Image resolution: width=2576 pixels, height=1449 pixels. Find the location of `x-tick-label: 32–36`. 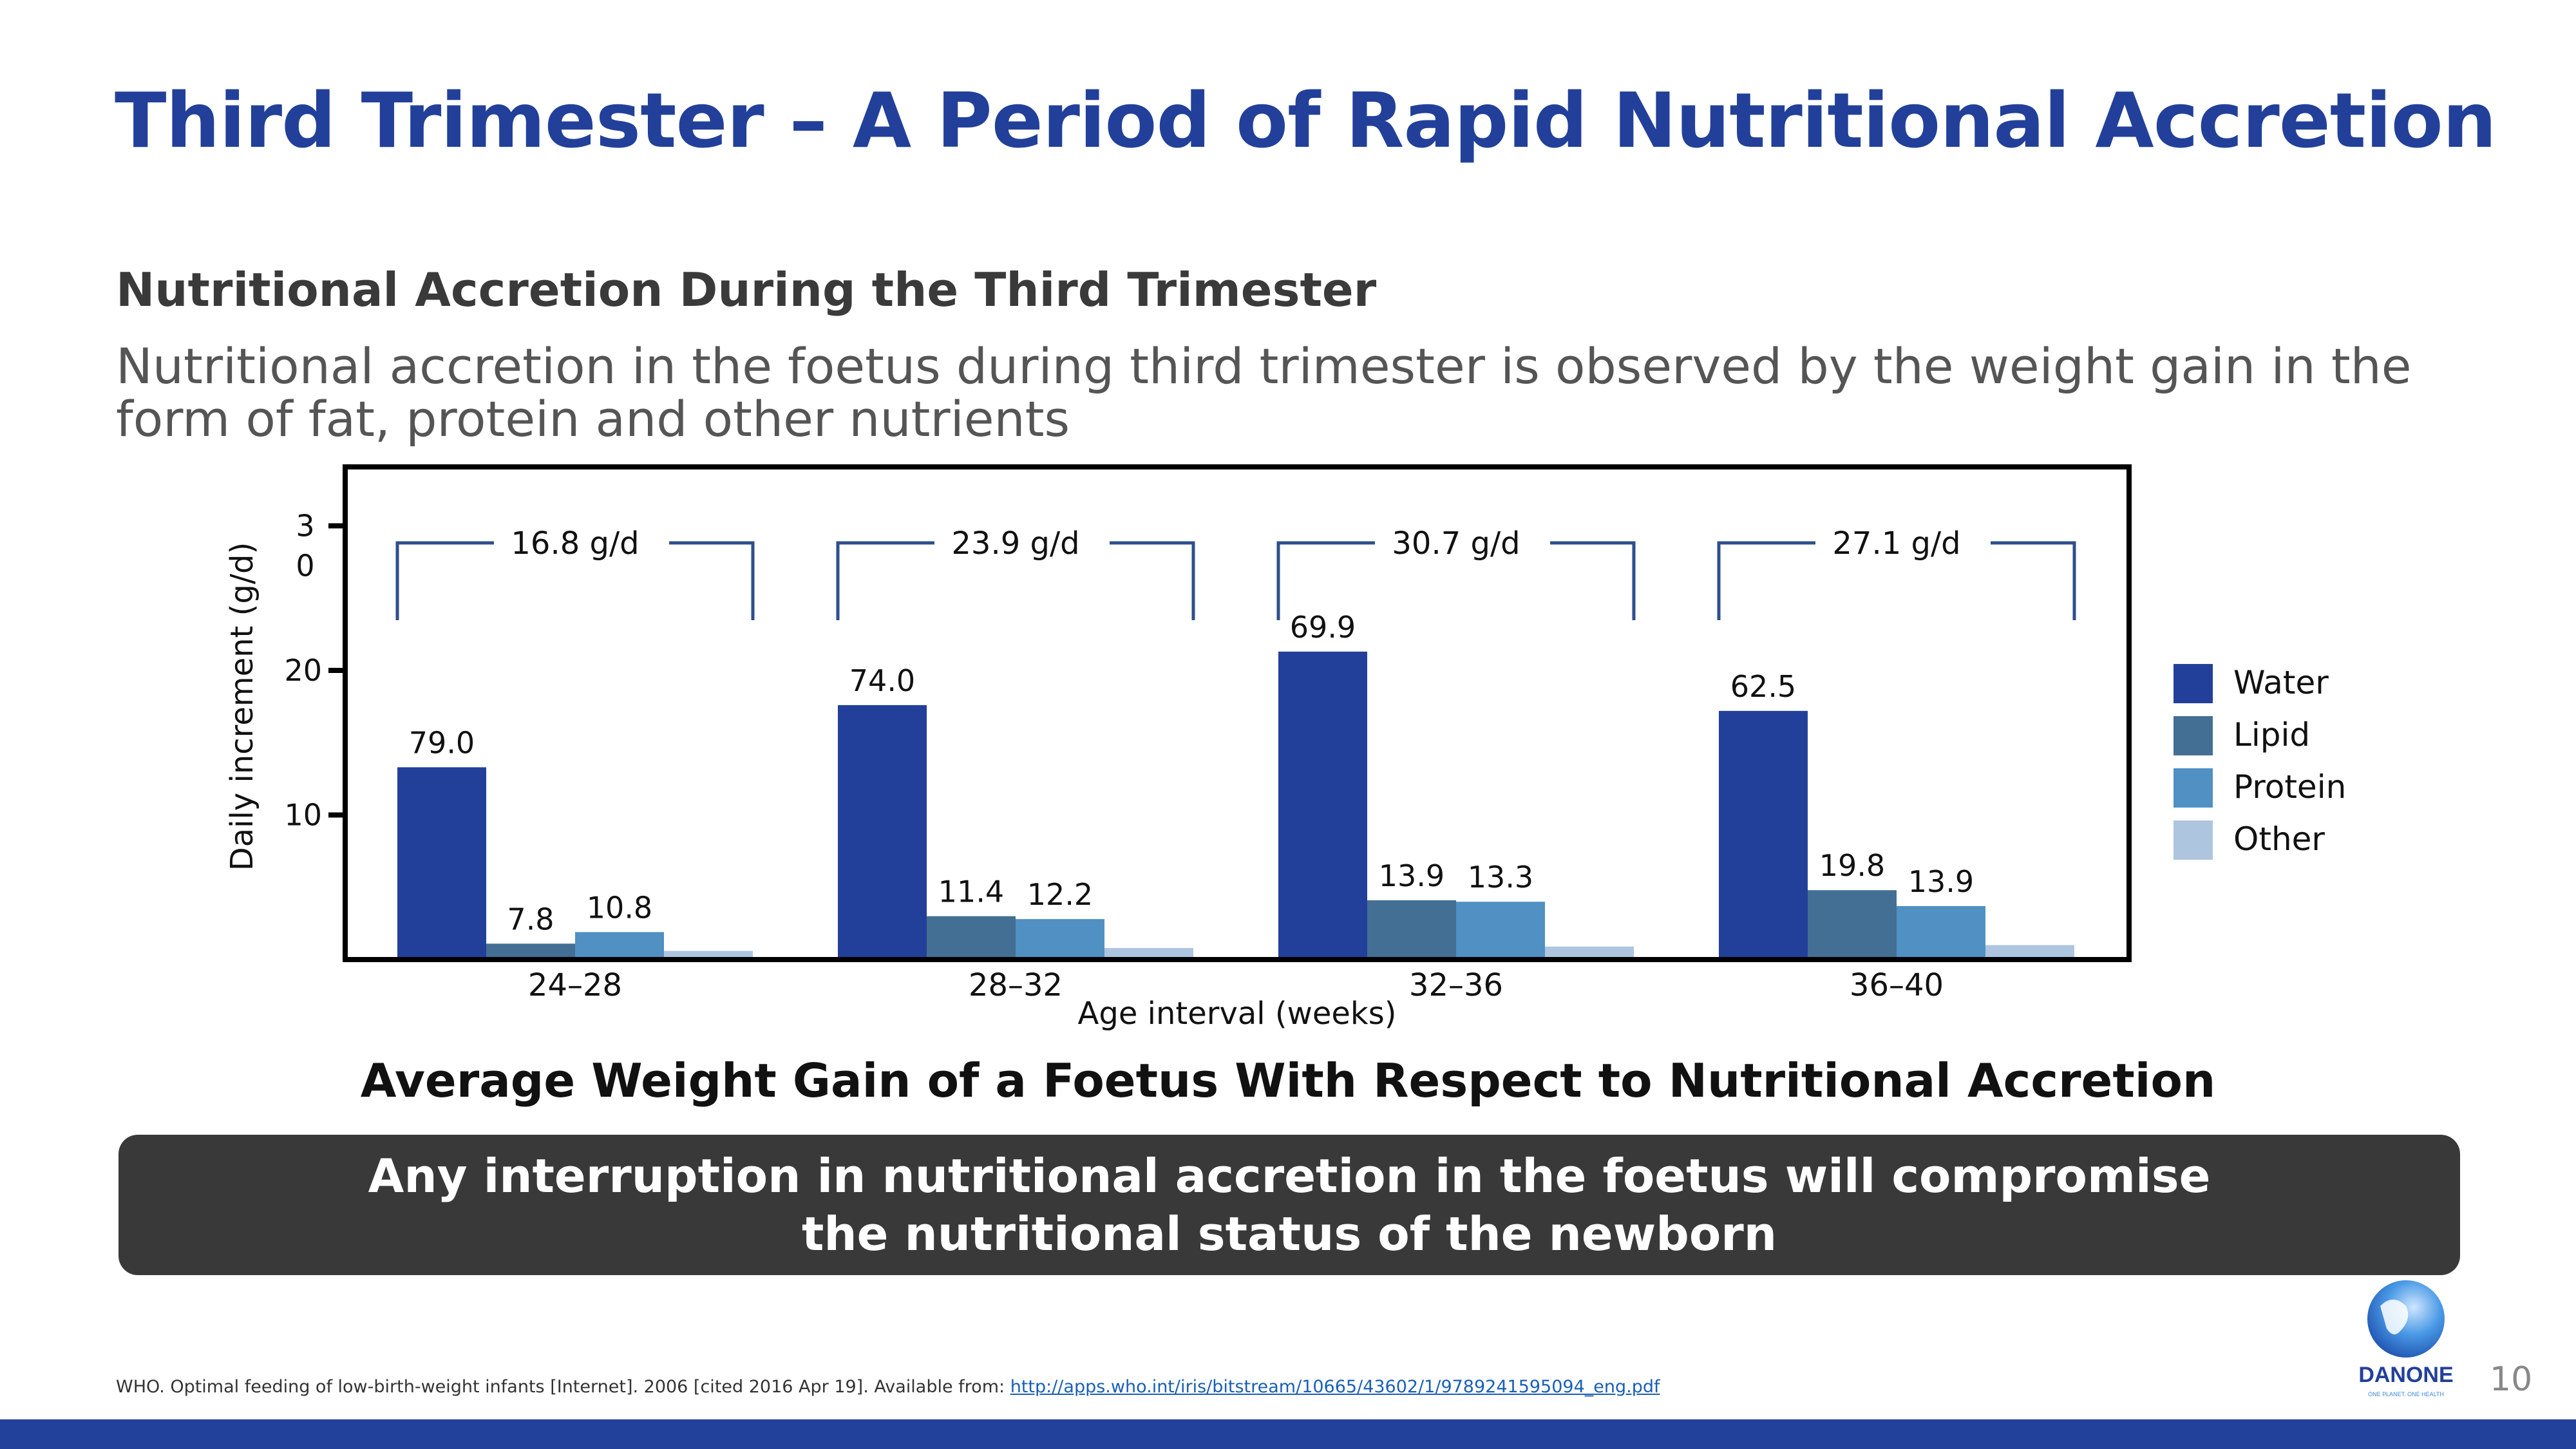

x-tick-label: 32–36 is located at coordinates (1456, 985).